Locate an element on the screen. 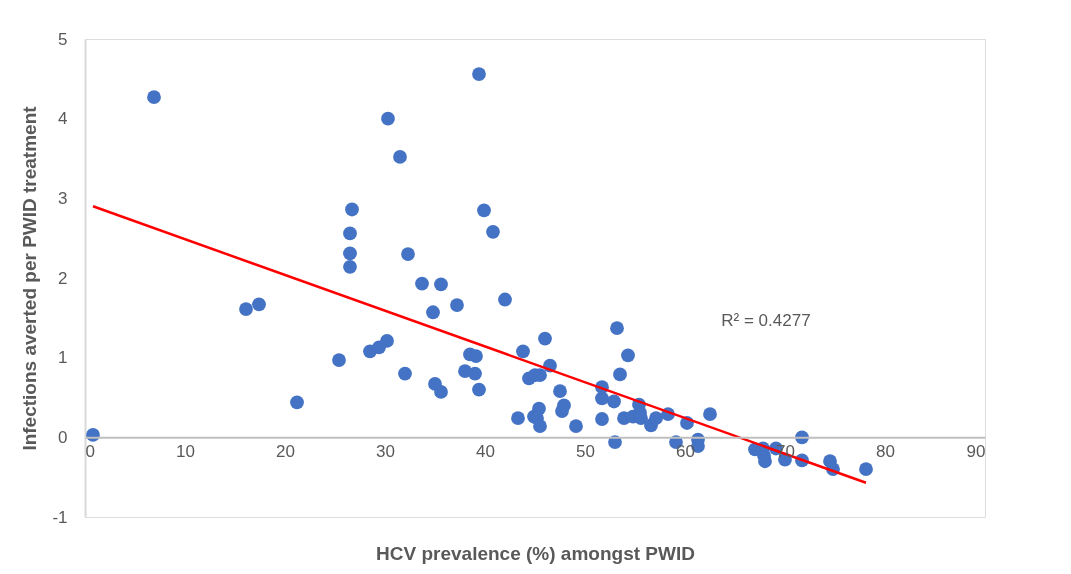  x-axis-title: HCV prevalence (%) amongst PWID is located at coordinates (535, 553).